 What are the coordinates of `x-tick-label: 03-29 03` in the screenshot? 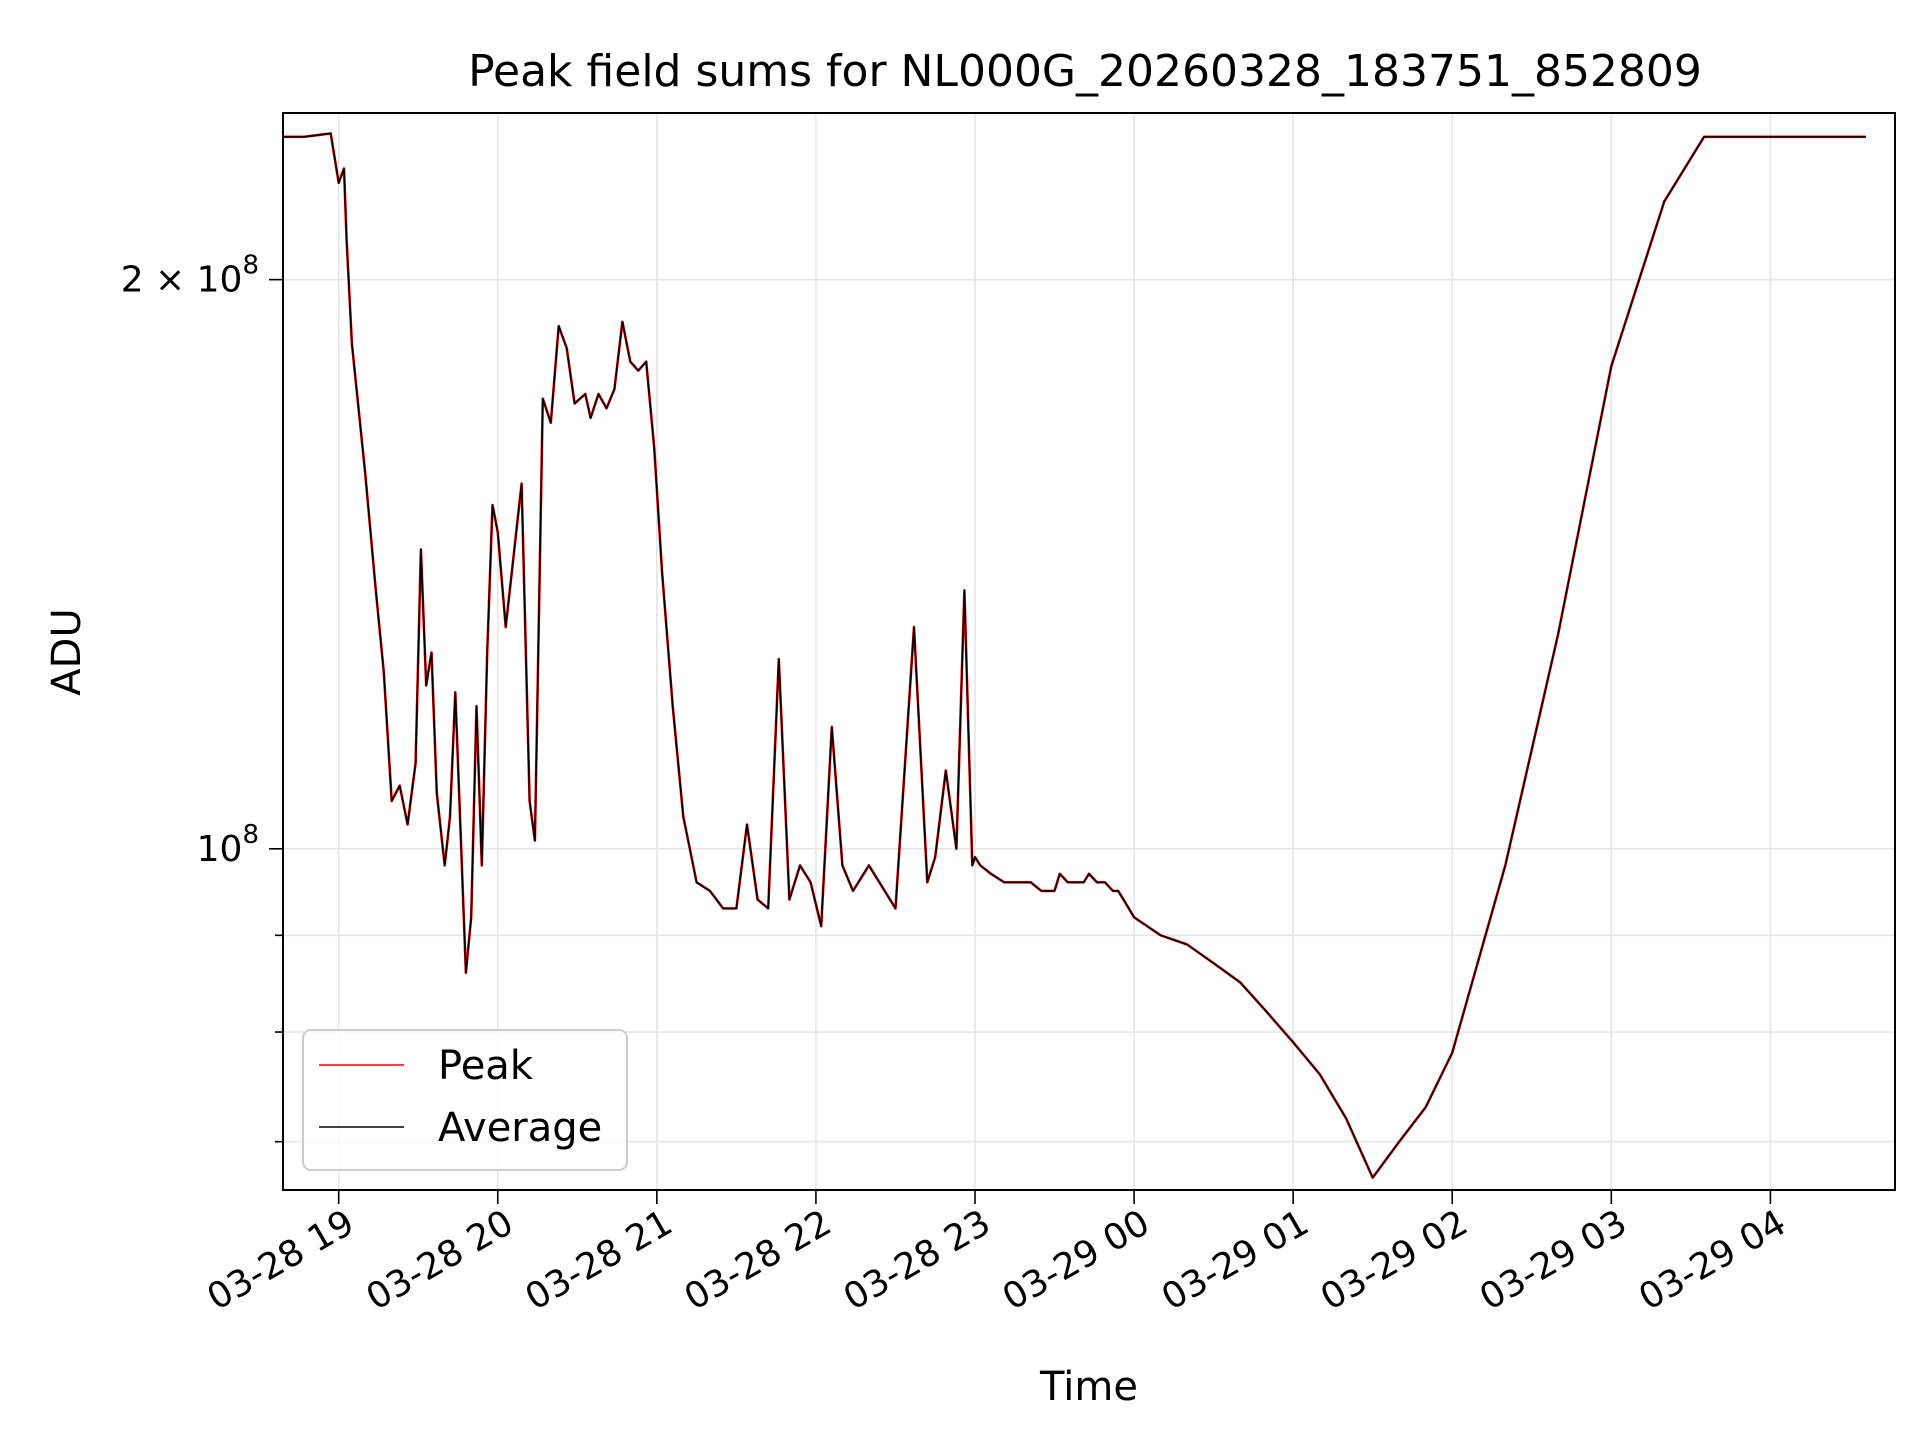 It's located at (1553, 1260).